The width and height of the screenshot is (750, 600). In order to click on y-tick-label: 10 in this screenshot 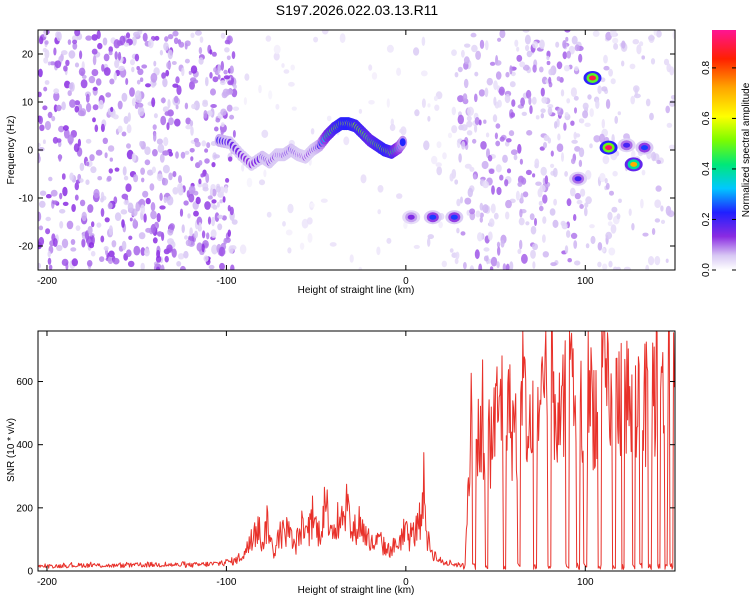, I will do `click(28, 103)`.